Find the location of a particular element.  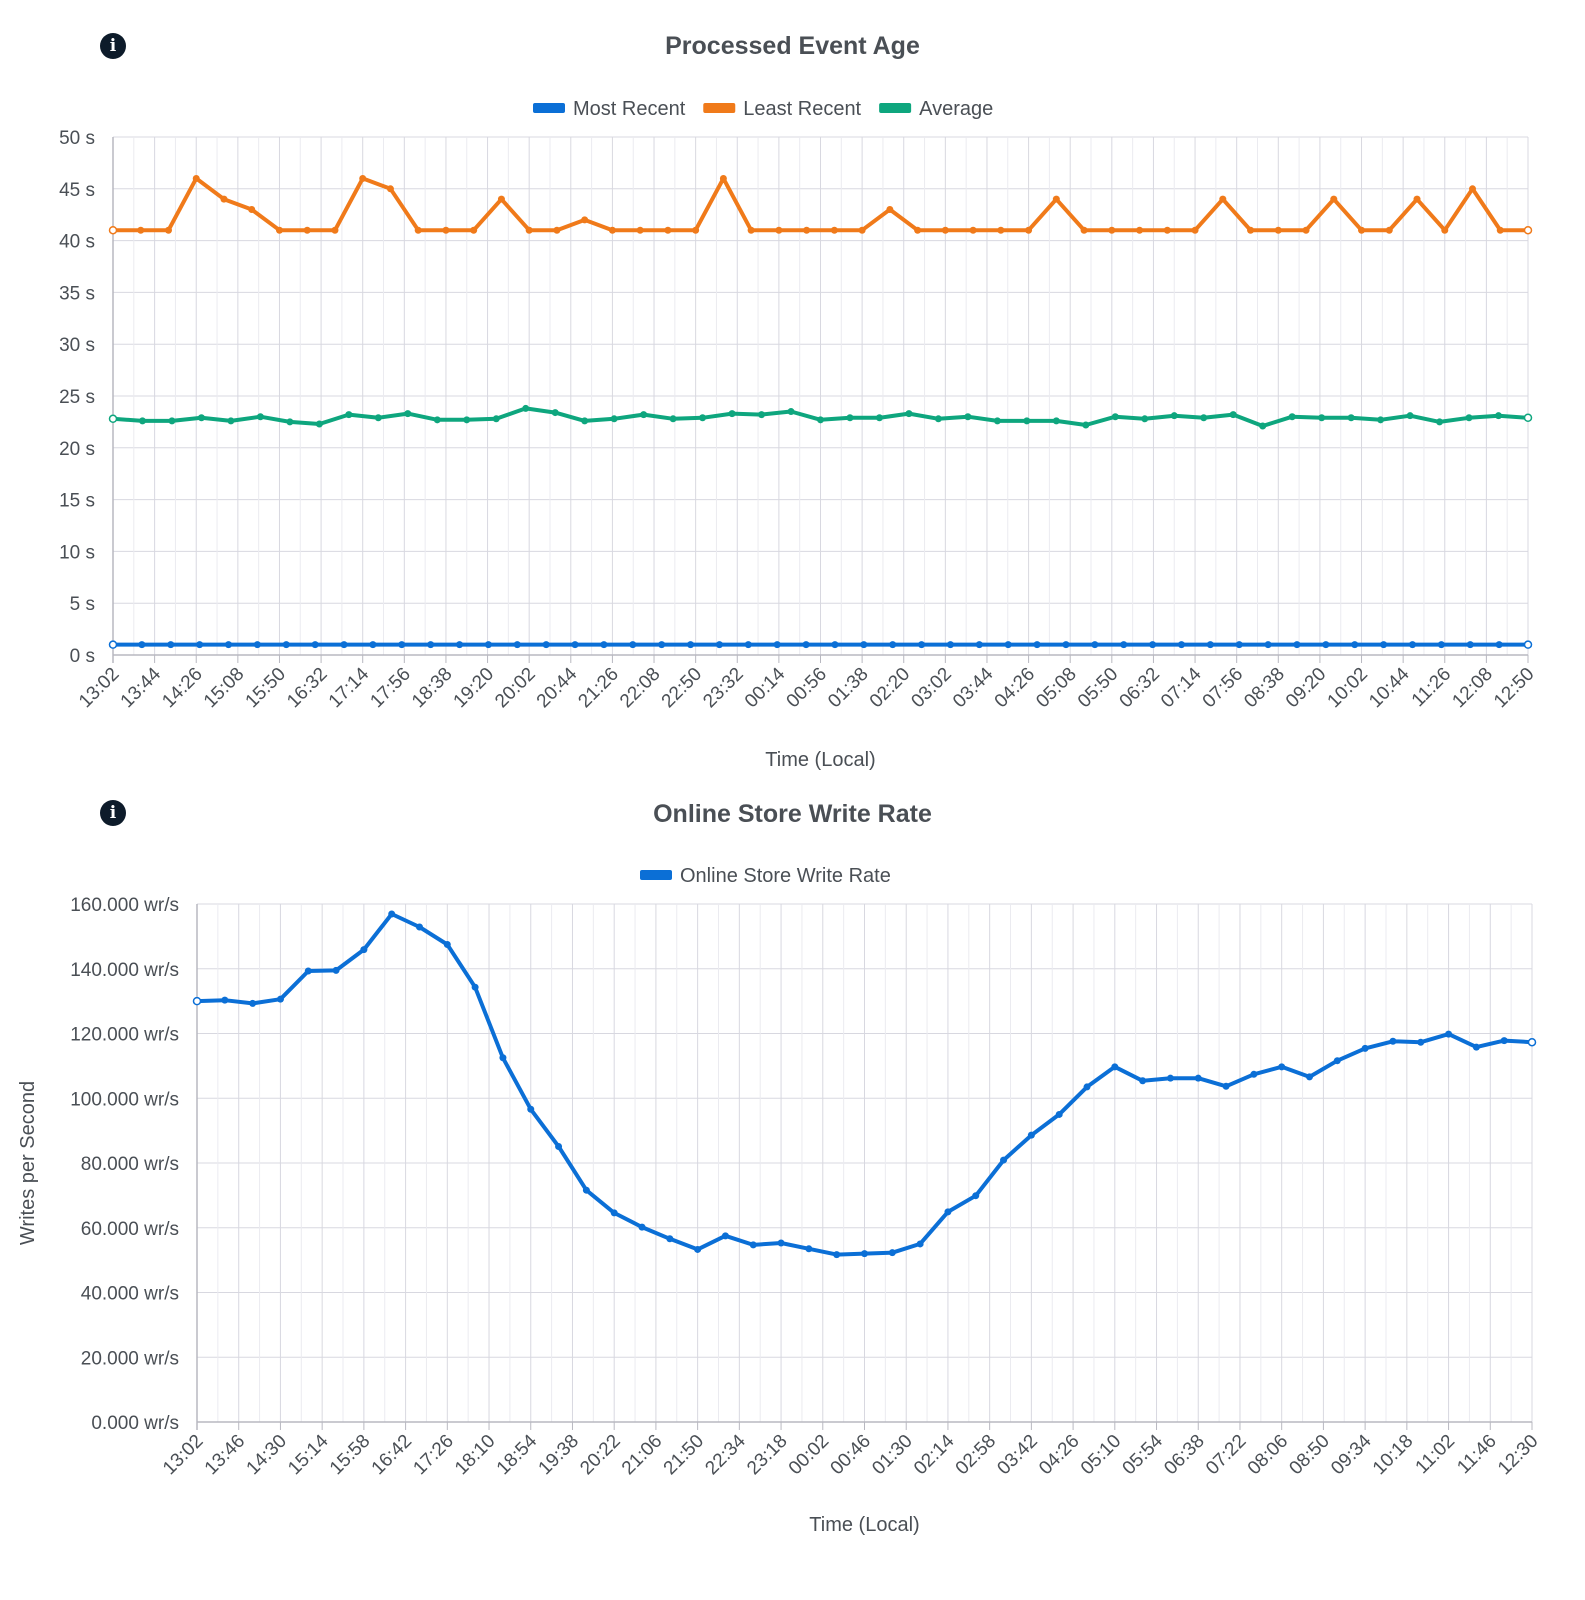

y-tick-label: 40 s is located at coordinates (77, 242).